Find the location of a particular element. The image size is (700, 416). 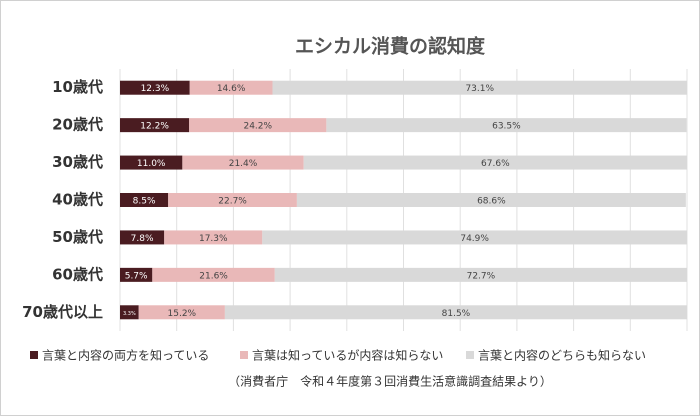

legend-label: 言葉は知っているが内容は知らない is located at coordinates (347, 355).